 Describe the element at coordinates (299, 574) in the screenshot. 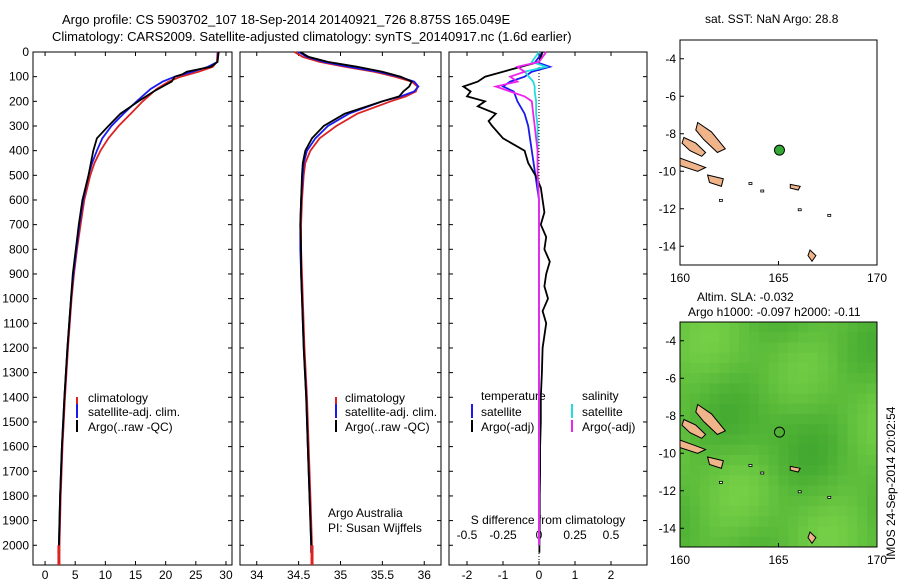

I see `sal-xtick-label: 34.5` at that location.